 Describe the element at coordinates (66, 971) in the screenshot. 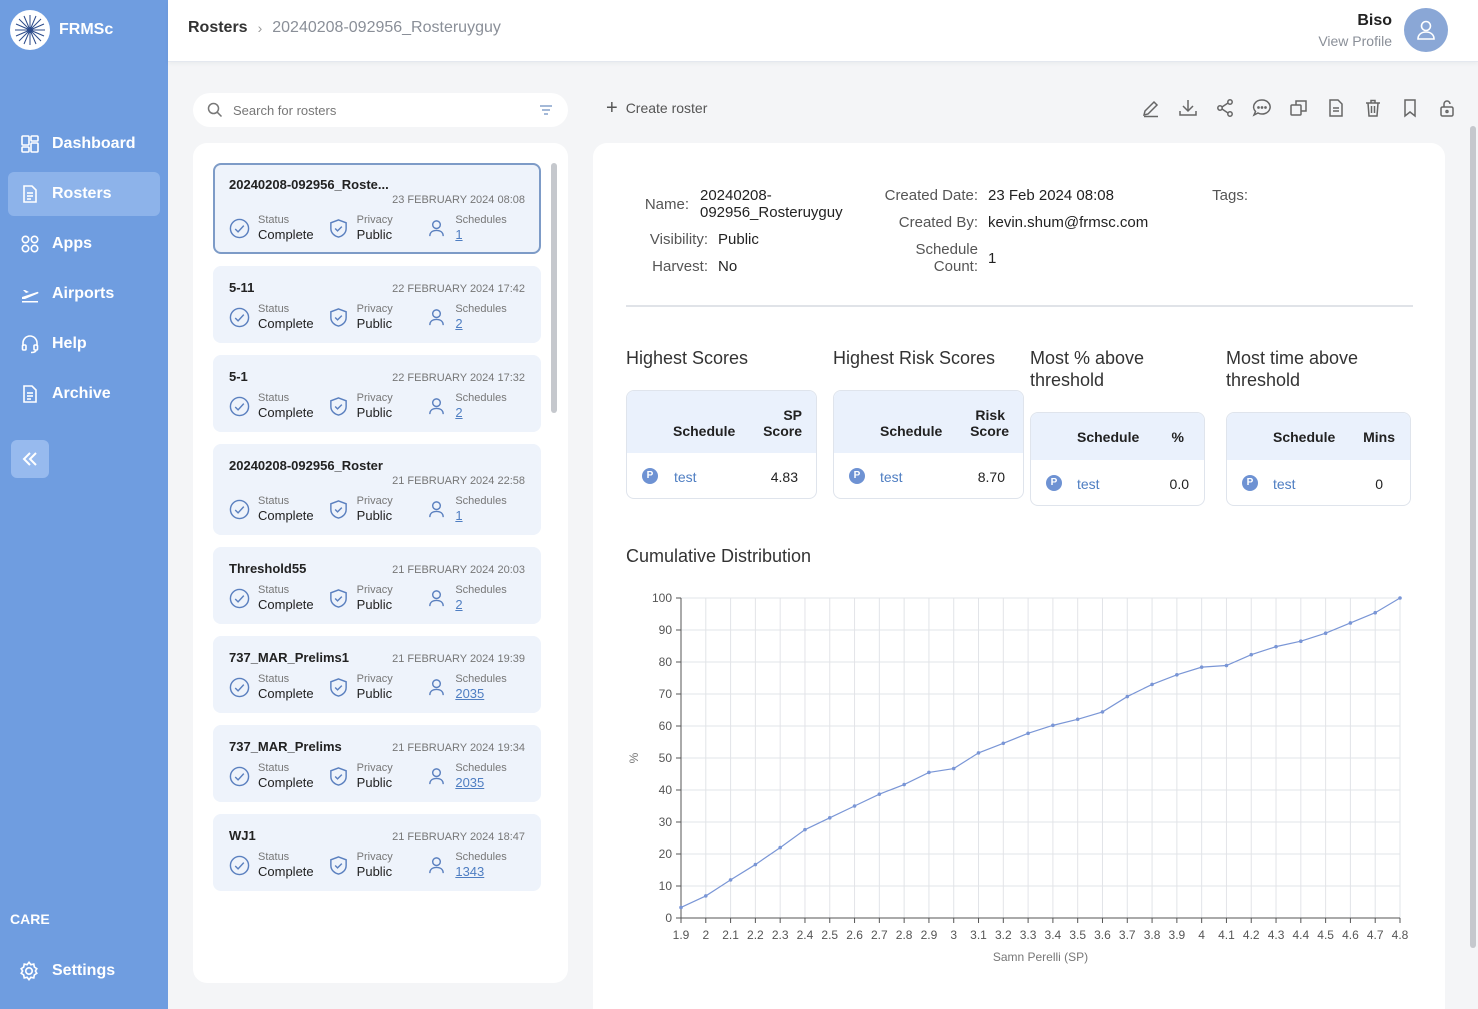

I see `settings-button: Settings` at that location.